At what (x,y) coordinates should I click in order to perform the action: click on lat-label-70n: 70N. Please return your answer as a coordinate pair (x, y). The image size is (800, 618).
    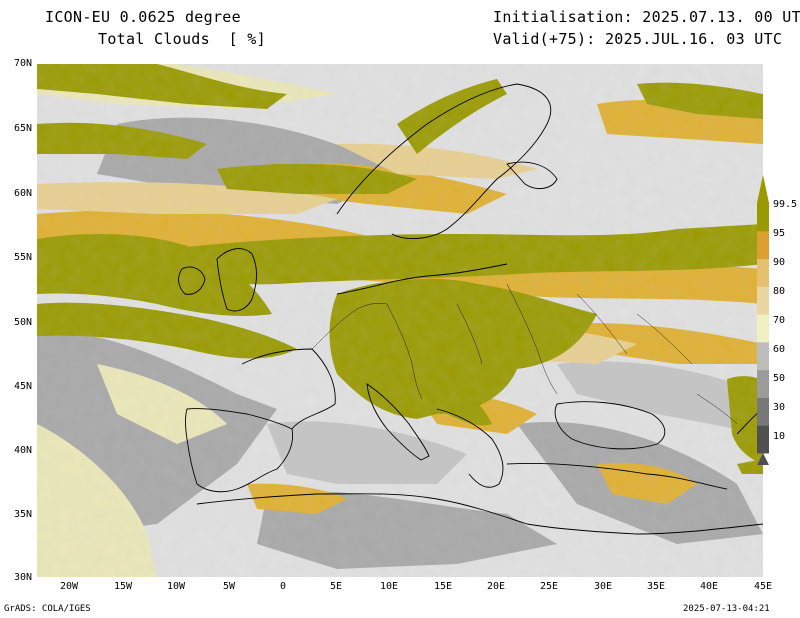
    Looking at the image, I should click on (22, 63).